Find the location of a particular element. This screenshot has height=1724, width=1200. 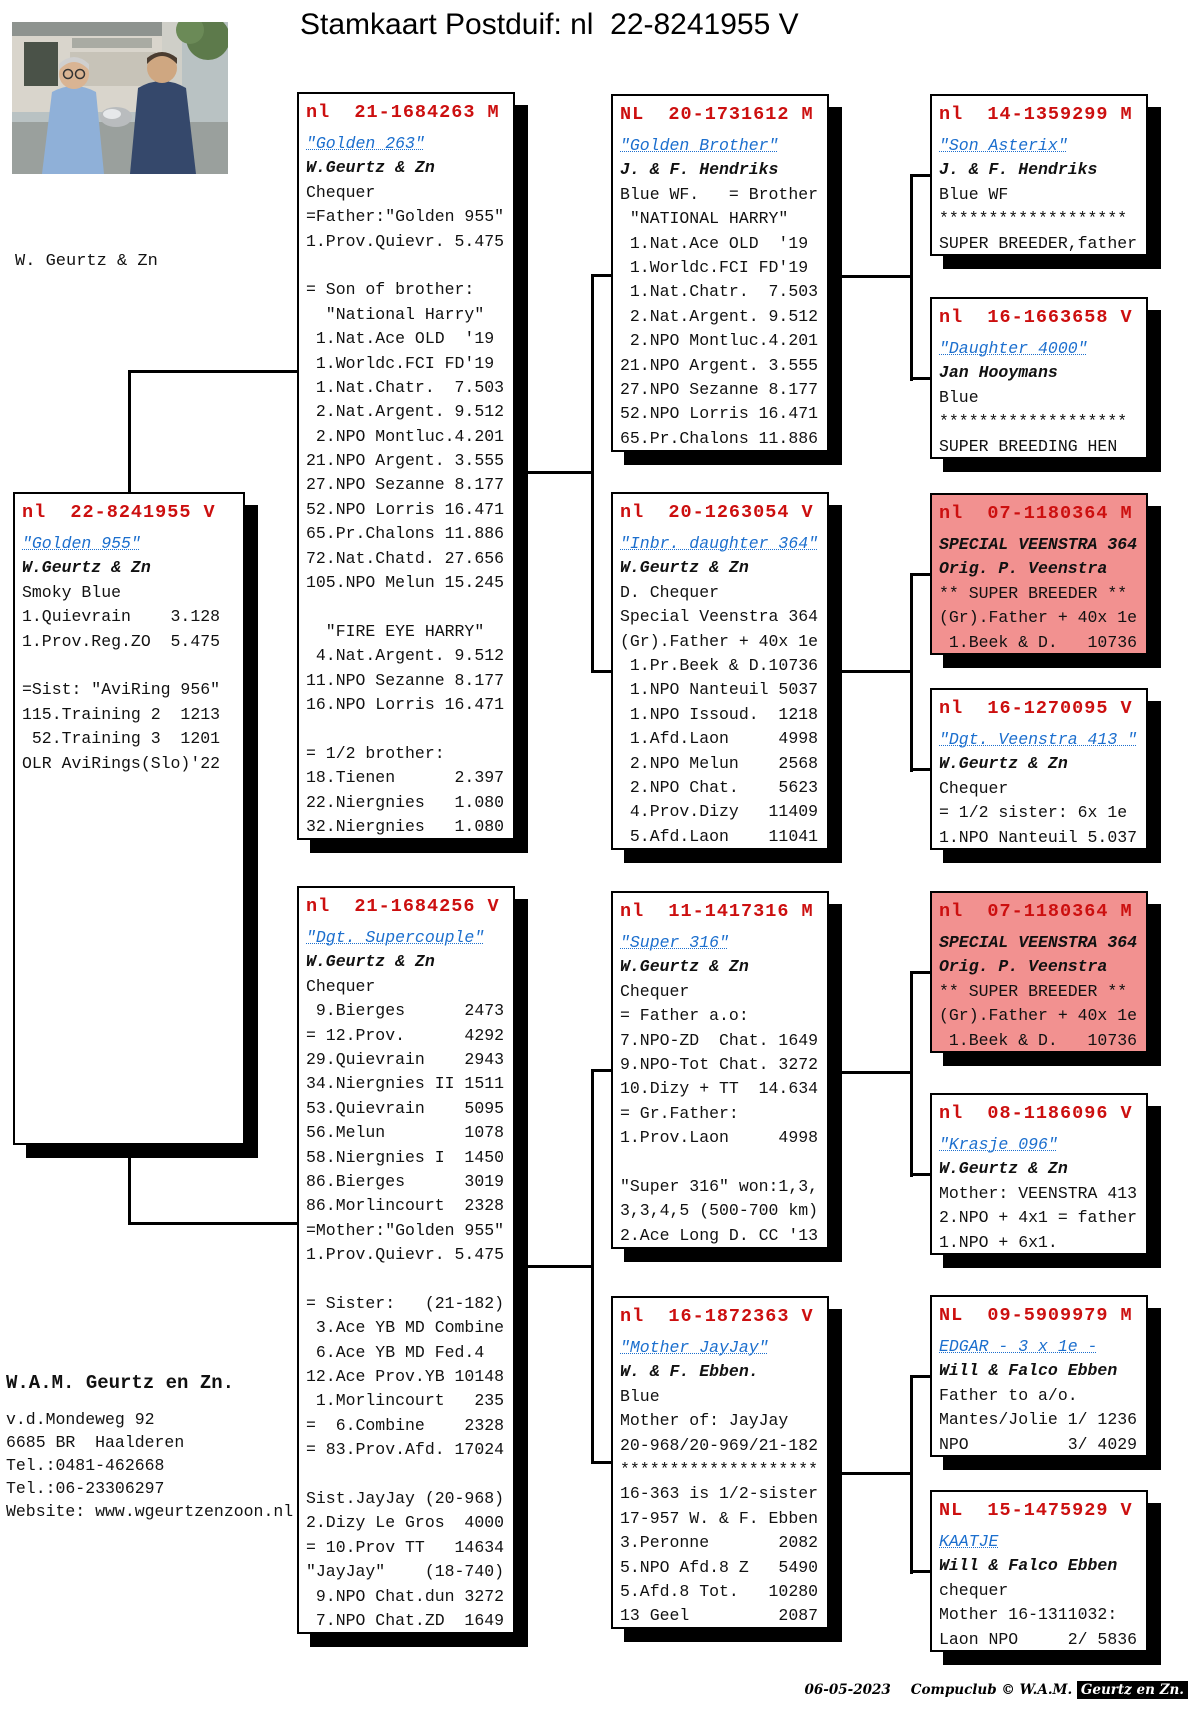

result-line: 2.NPO Montluc.4.201 is located at coordinates (719, 341).